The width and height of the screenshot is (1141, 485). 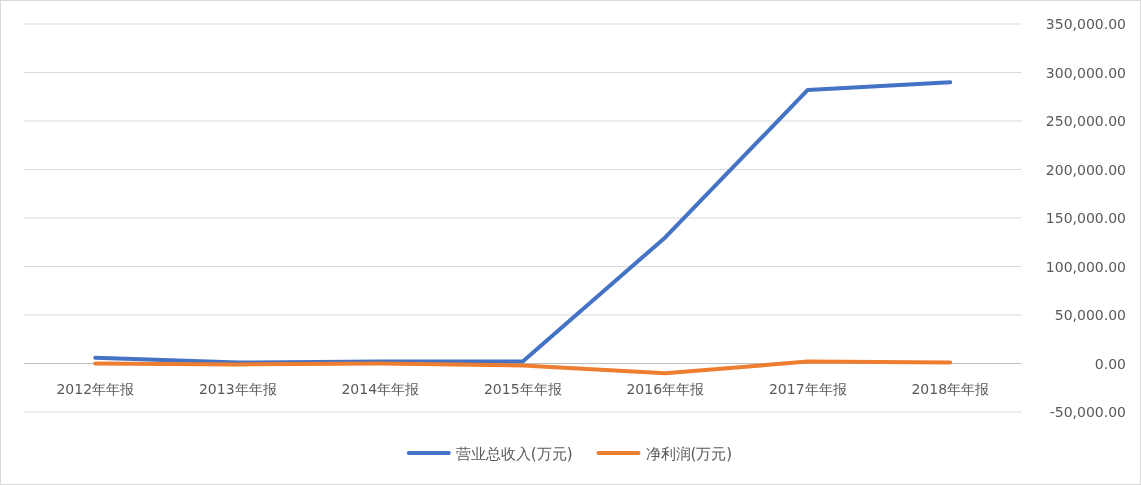 What do you see at coordinates (689, 454) in the screenshot?
I see `legend-label: 净利润(万元)` at bounding box center [689, 454].